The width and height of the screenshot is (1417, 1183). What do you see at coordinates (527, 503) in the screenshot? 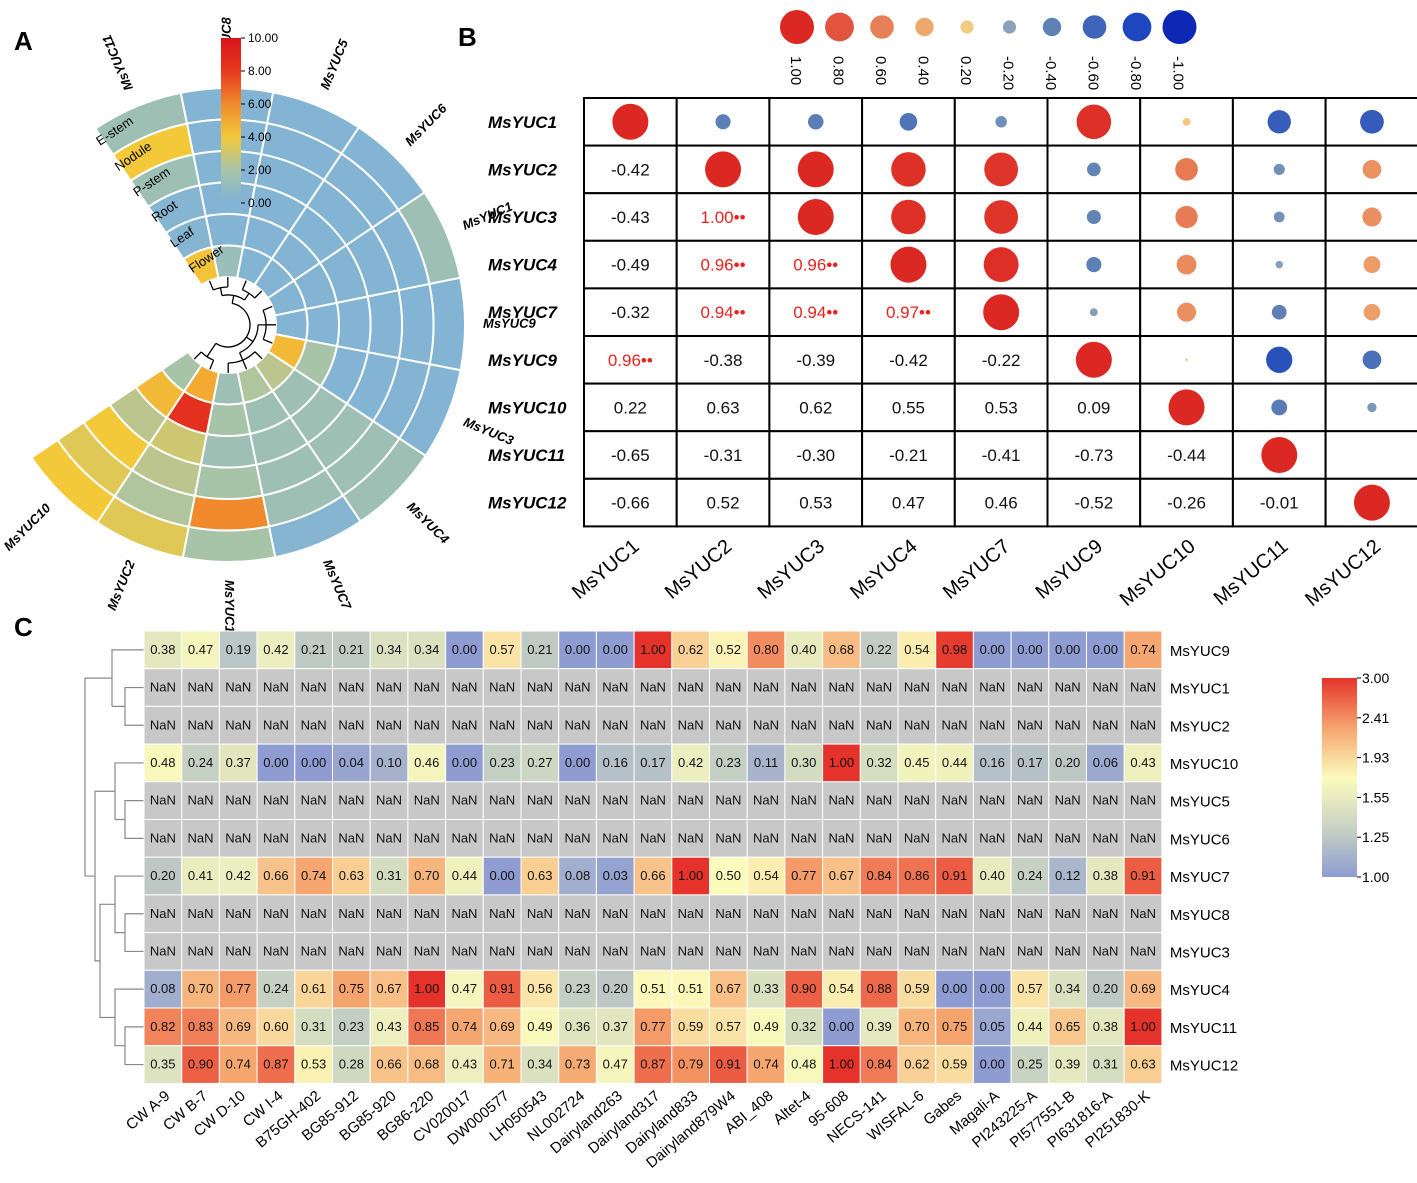
I see `row-label: MsYUC12` at bounding box center [527, 503].